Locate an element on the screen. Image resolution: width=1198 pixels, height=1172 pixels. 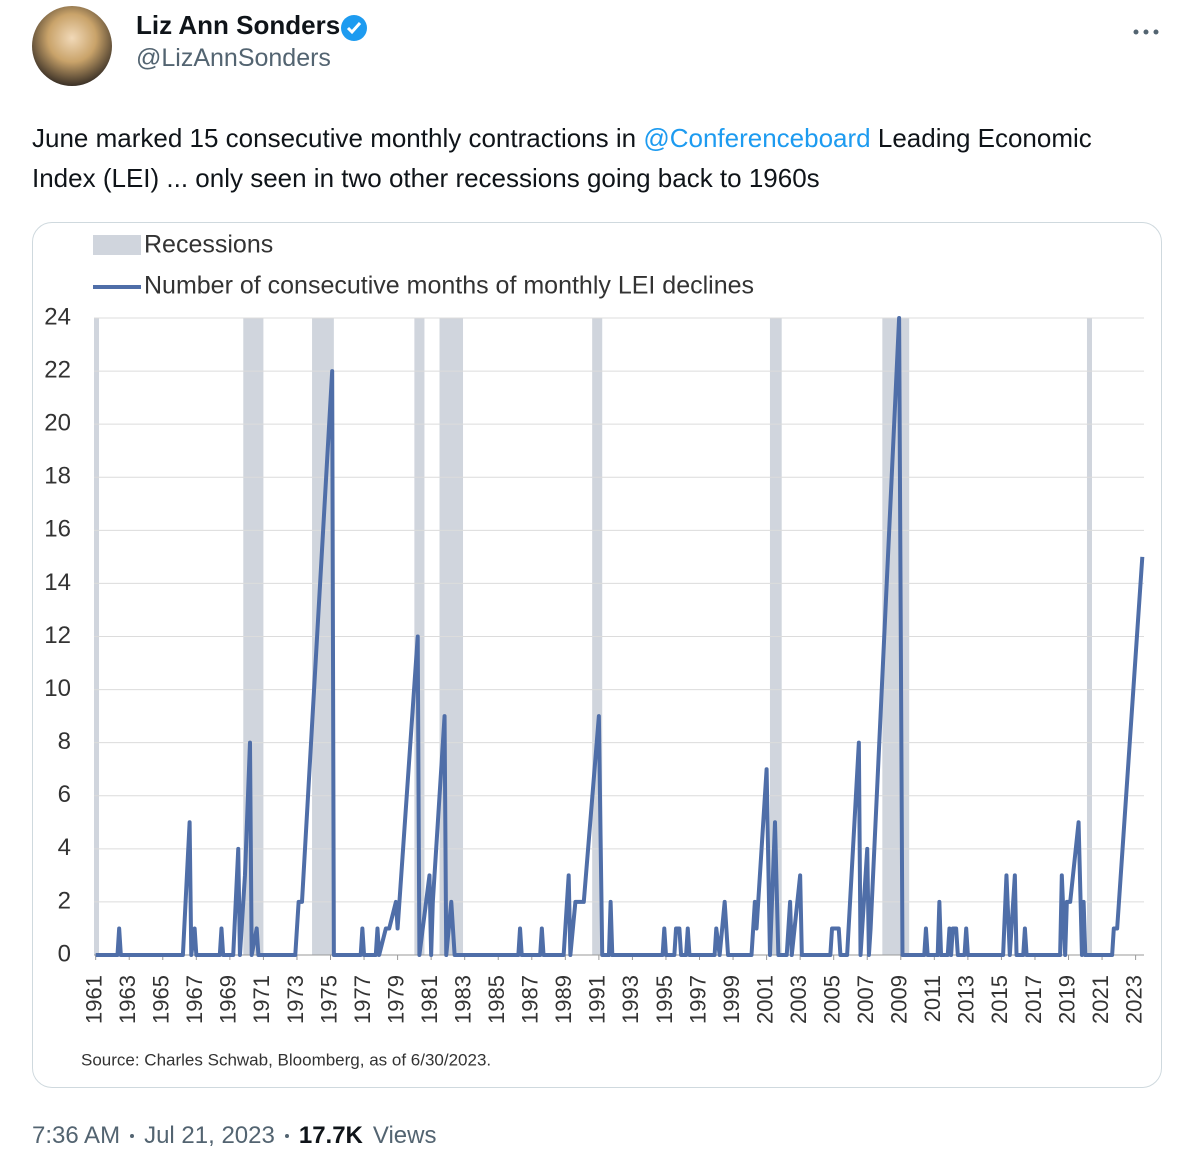
x-tick-label: 1993 is located at coordinates (630, 999).